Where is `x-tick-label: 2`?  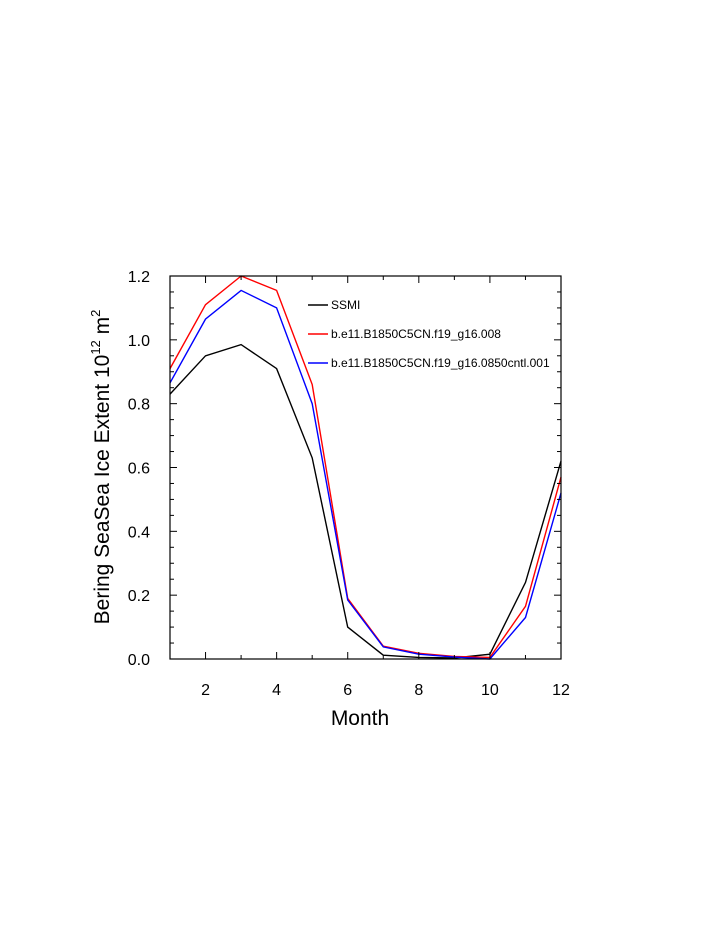
x-tick-label: 2 is located at coordinates (205, 690).